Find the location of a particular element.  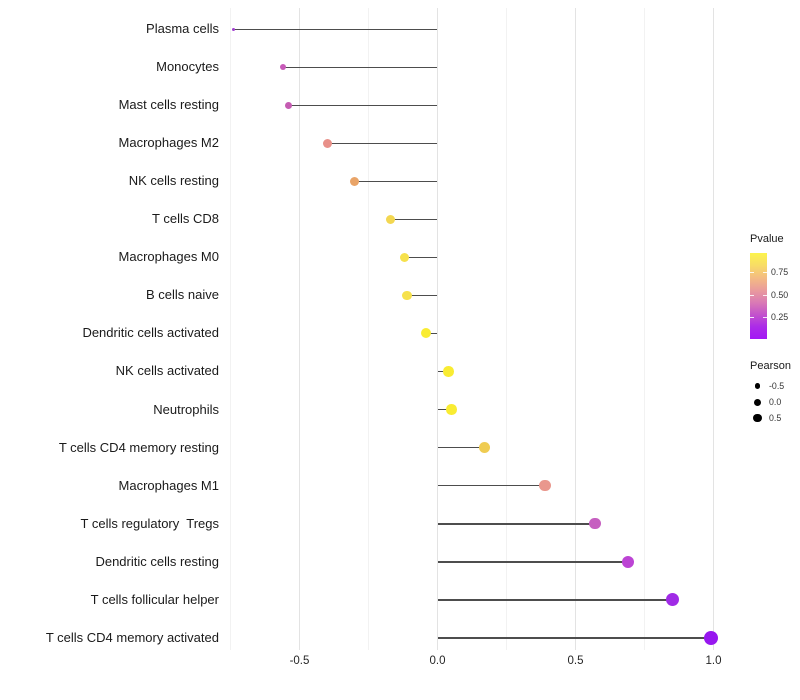

row-label: Neutrophils is located at coordinates (186, 409).